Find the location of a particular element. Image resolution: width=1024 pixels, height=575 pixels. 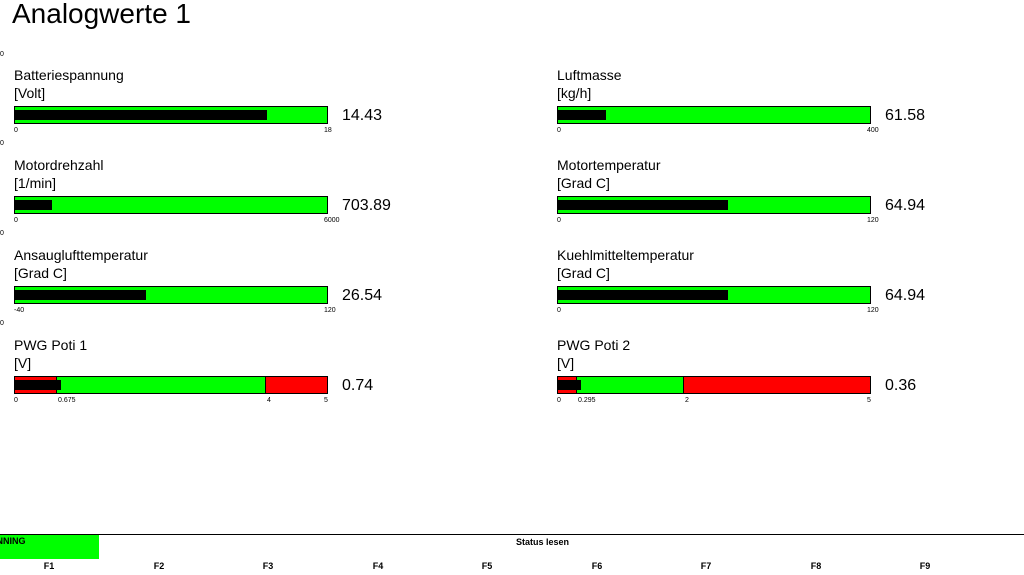

gauge-ansaugluft: Ansauglufttemperatur [Grad C] 26.54 -40 120 is located at coordinates (214, 287).